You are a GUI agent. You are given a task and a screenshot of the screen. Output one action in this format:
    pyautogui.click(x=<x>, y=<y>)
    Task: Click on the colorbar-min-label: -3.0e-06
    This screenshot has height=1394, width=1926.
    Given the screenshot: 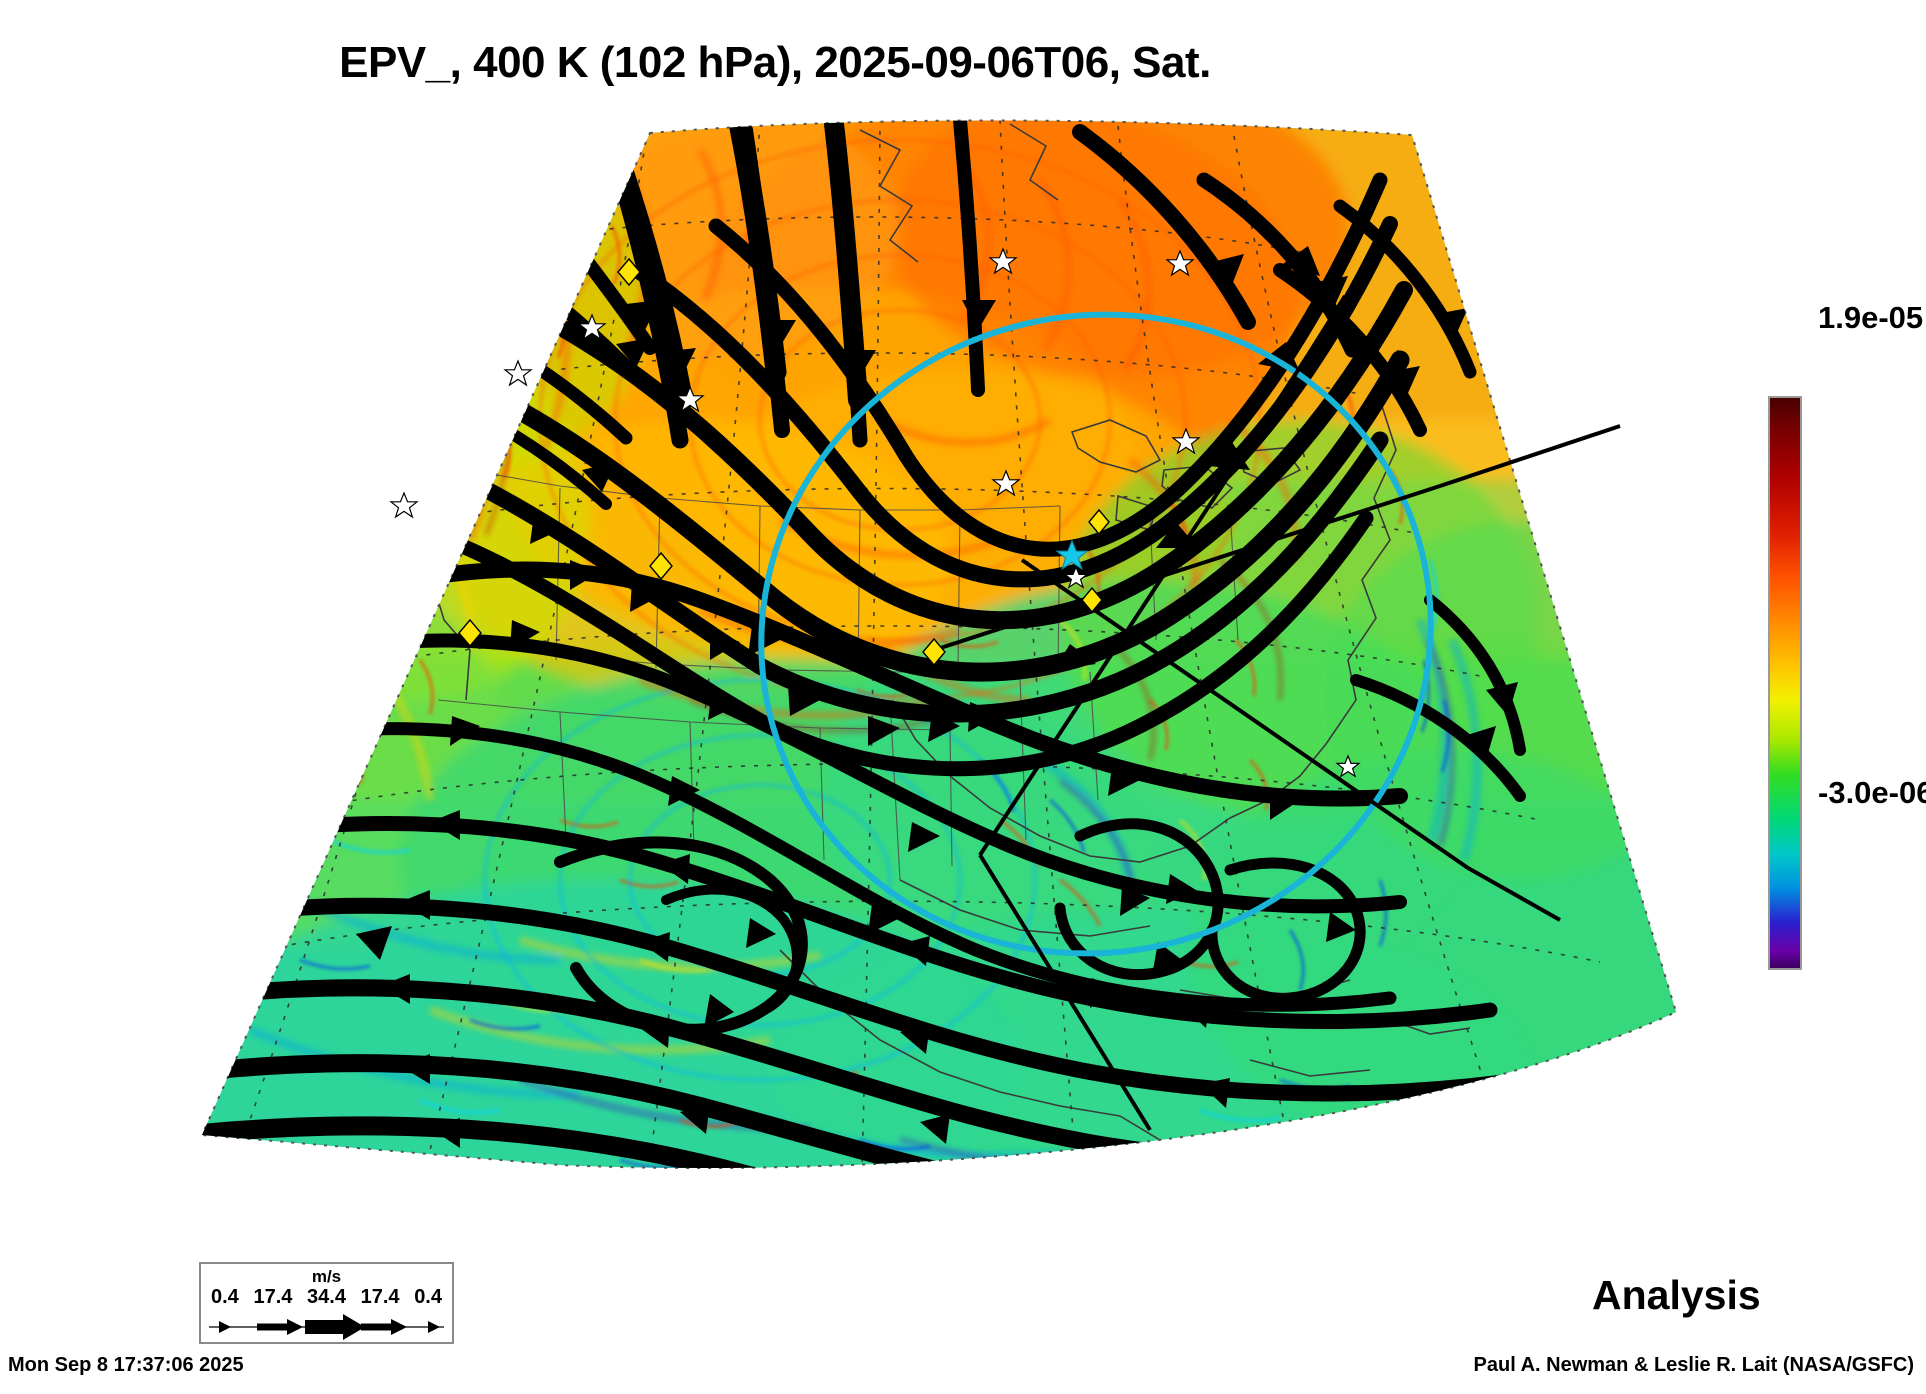 What is the action you would take?
    pyautogui.click(x=1872, y=792)
    